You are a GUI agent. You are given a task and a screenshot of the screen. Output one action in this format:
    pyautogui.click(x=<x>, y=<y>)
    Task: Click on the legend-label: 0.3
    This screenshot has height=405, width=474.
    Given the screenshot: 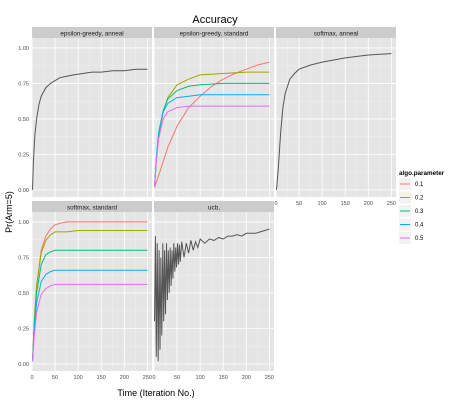 What is the action you would take?
    pyautogui.click(x=419, y=212)
    